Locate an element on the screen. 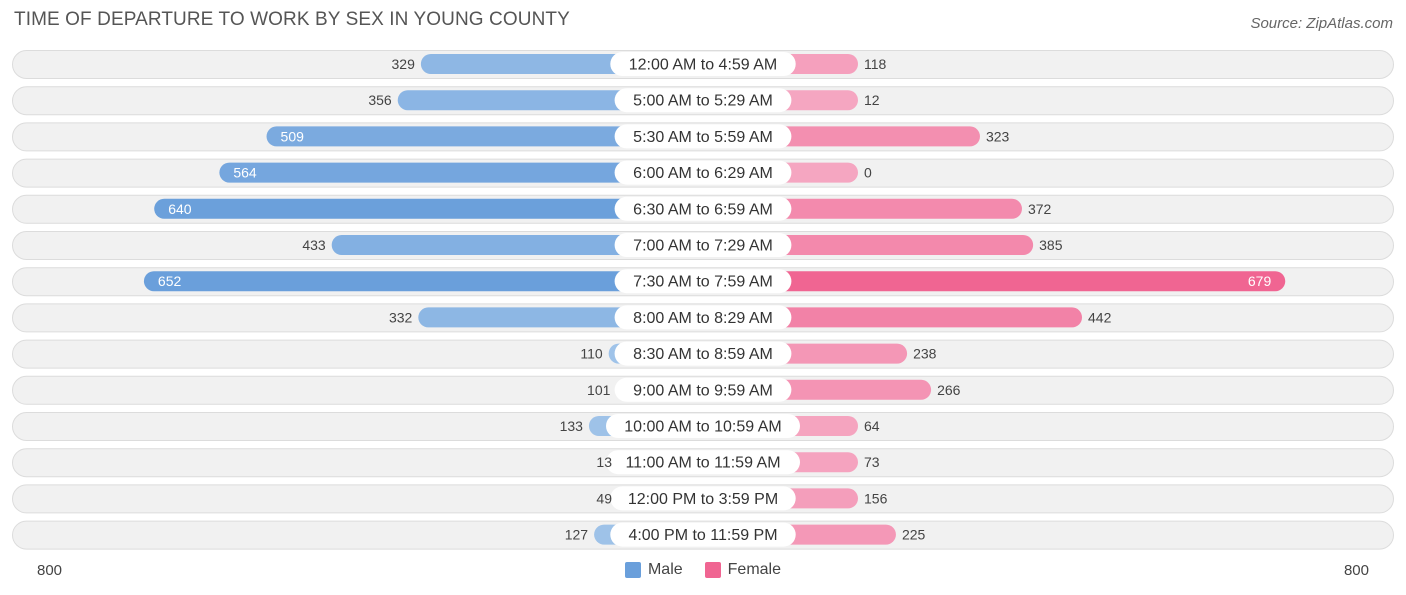 This screenshot has width=1406, height=595. value-label-male: 356 is located at coordinates (380, 100).